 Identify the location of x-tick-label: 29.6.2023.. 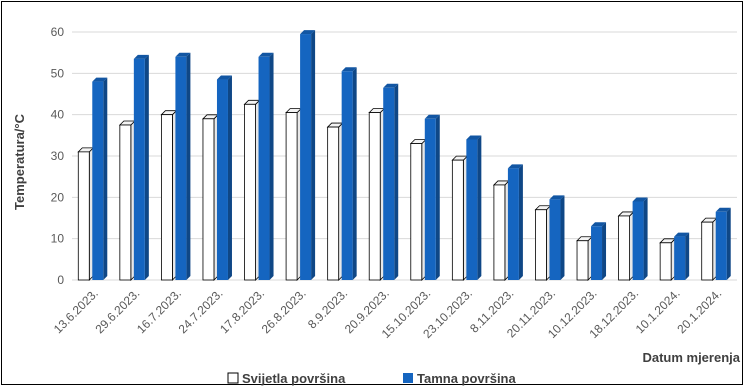
(117, 311).